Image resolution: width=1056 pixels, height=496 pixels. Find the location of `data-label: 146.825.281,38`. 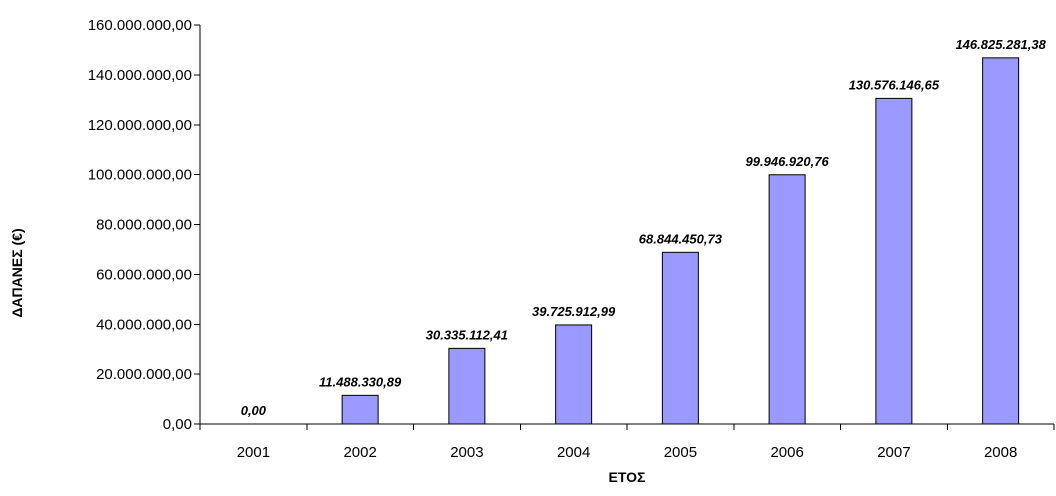

data-label: 146.825.281,38 is located at coordinates (1000, 44).